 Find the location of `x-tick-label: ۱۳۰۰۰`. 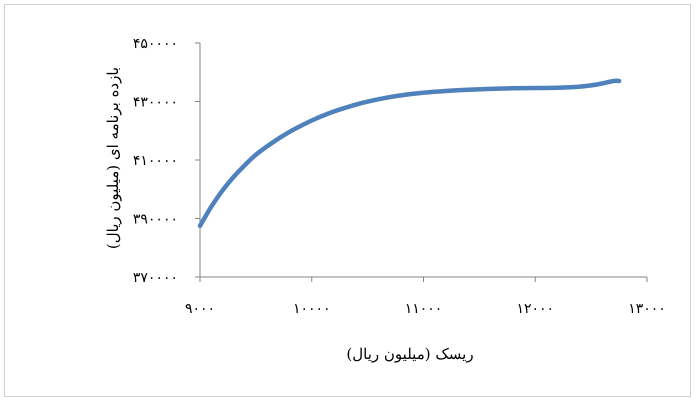

x-tick-label: ۱۳۰۰۰ is located at coordinates (647, 309).